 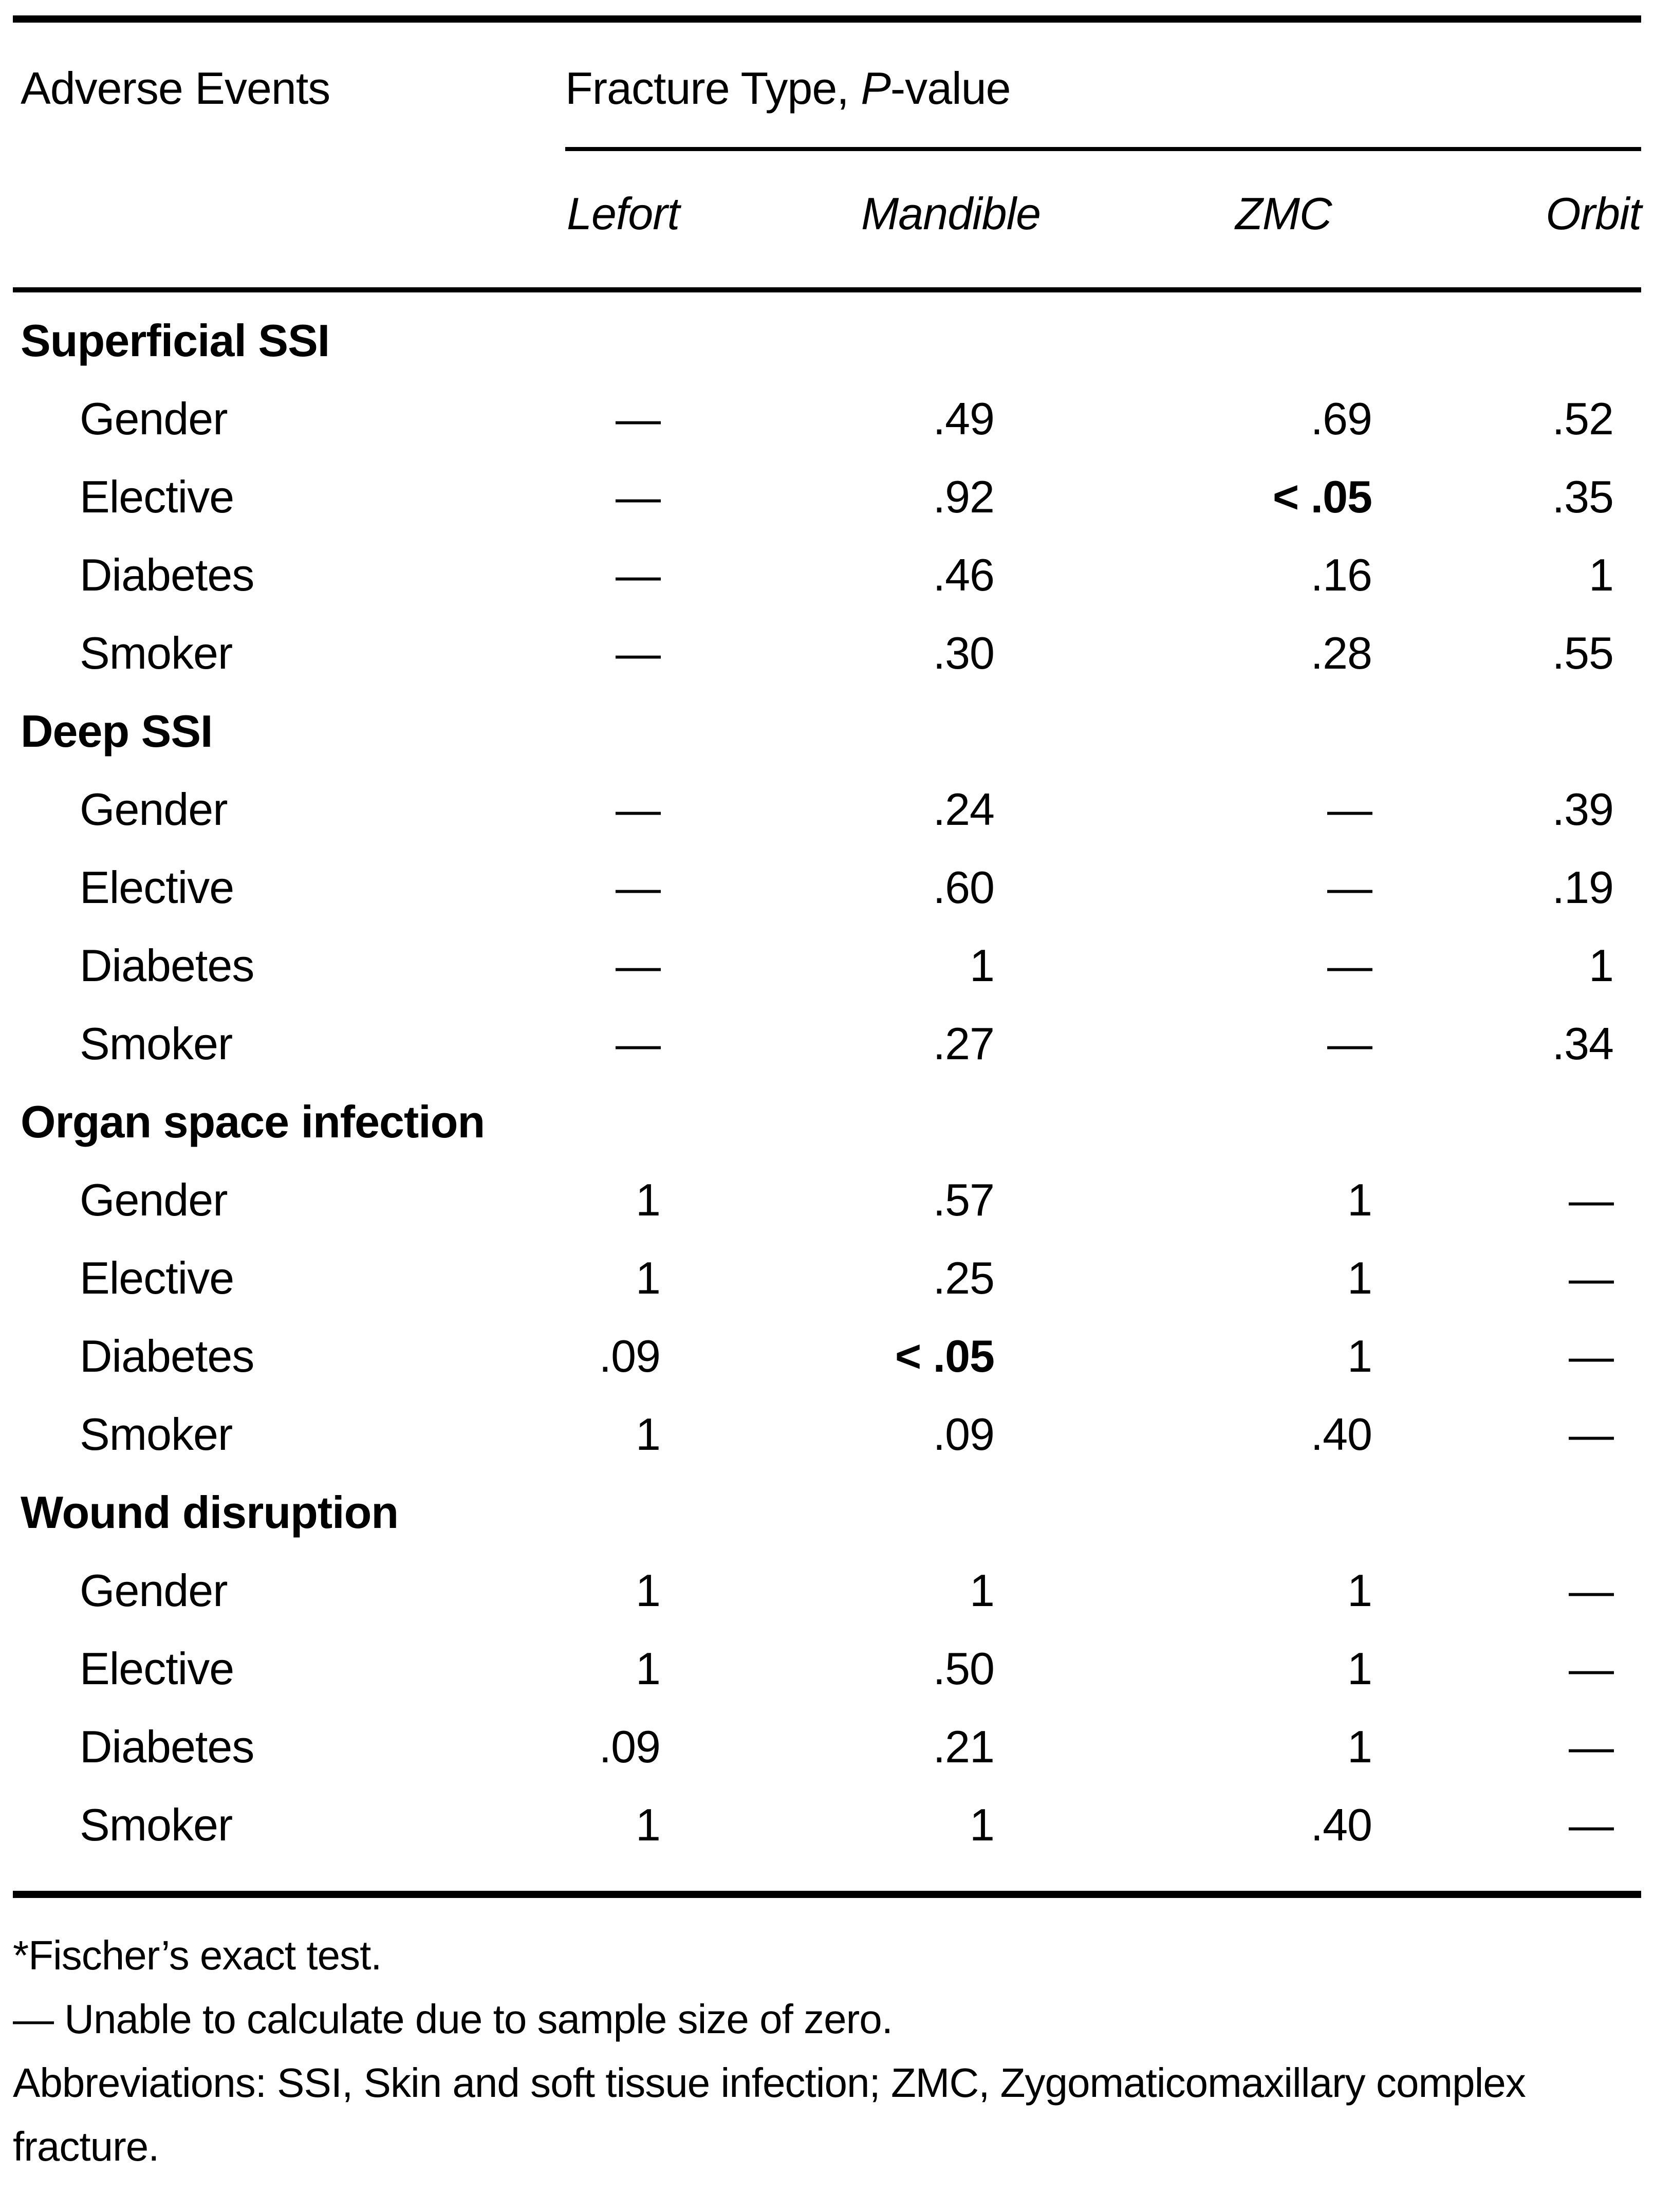 I want to click on horizontal-rule-under-headers, so click(x=827, y=289).